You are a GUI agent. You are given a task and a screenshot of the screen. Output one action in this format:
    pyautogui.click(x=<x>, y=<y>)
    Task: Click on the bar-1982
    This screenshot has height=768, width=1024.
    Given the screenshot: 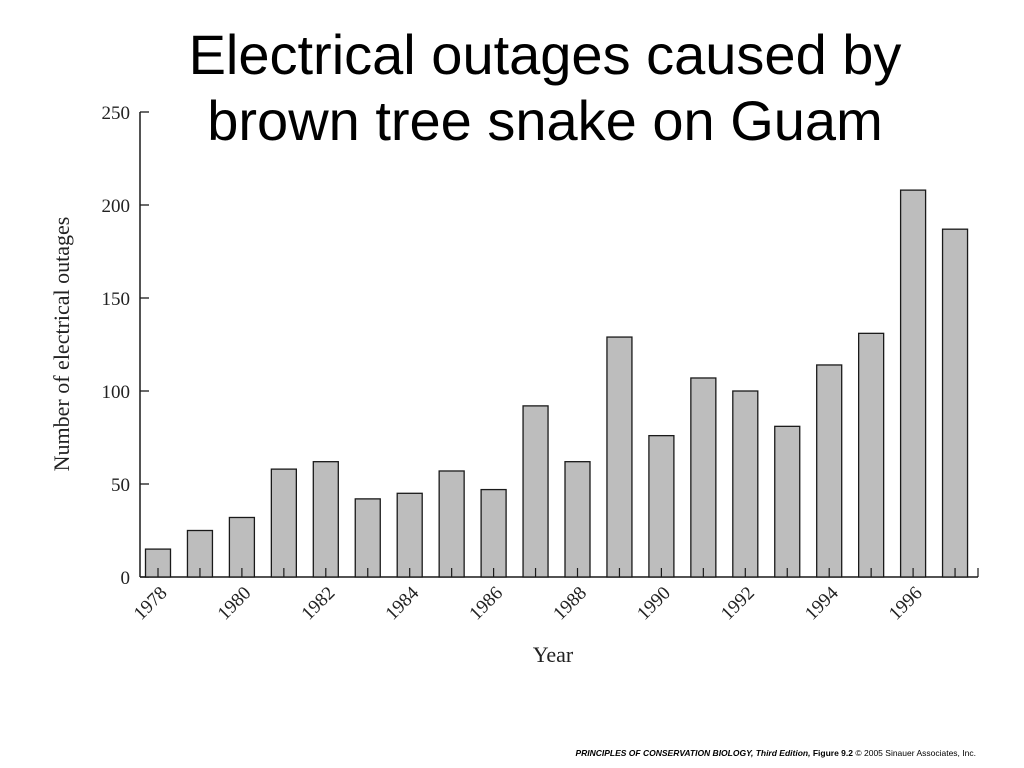 What is the action you would take?
    pyautogui.click(x=325, y=519)
    